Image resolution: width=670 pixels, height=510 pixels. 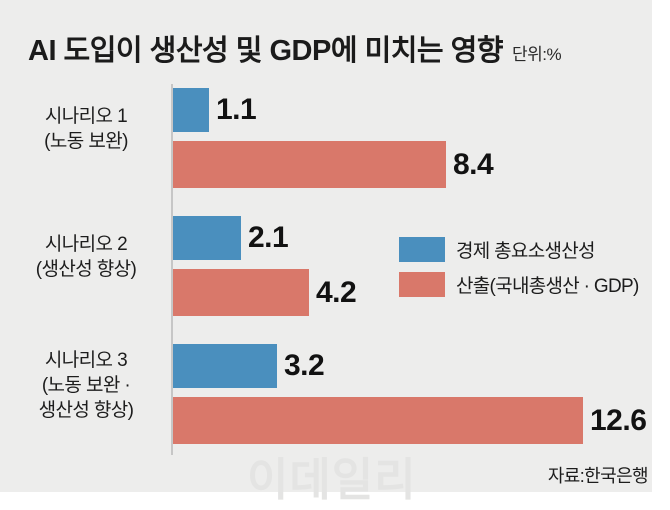 I want to click on watermark: 이데일리, so click(x=332, y=479).